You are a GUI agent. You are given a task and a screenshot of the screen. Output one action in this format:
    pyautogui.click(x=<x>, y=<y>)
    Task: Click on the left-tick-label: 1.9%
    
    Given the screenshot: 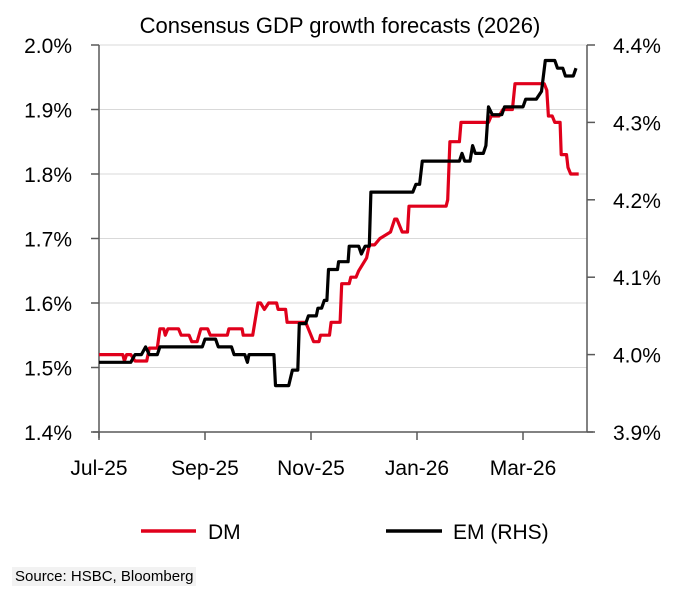 What is the action you would take?
    pyautogui.click(x=48, y=111)
    